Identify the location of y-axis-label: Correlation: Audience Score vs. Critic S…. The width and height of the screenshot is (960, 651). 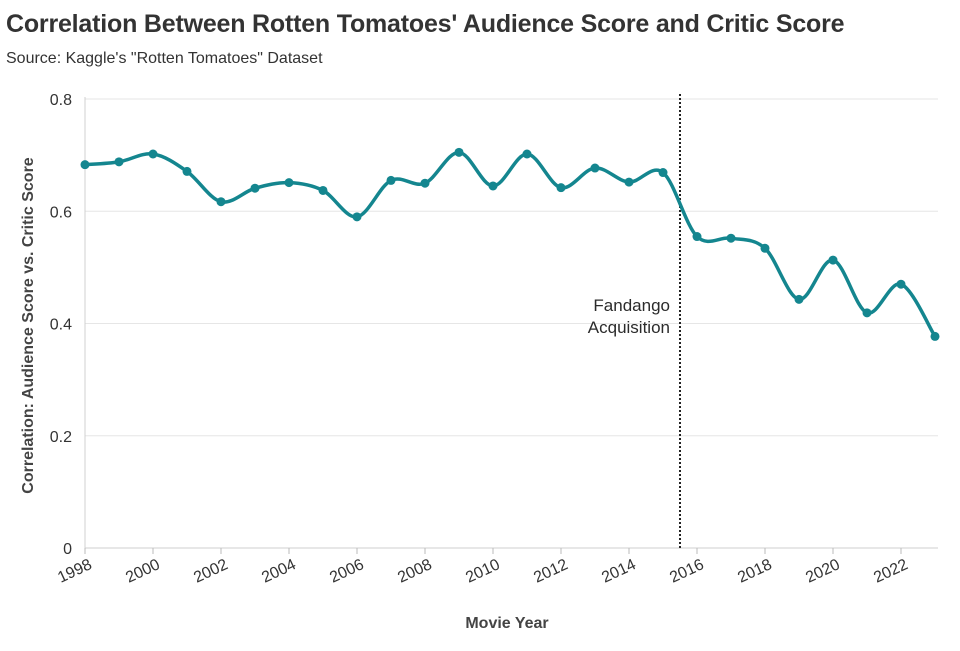
(28, 325).